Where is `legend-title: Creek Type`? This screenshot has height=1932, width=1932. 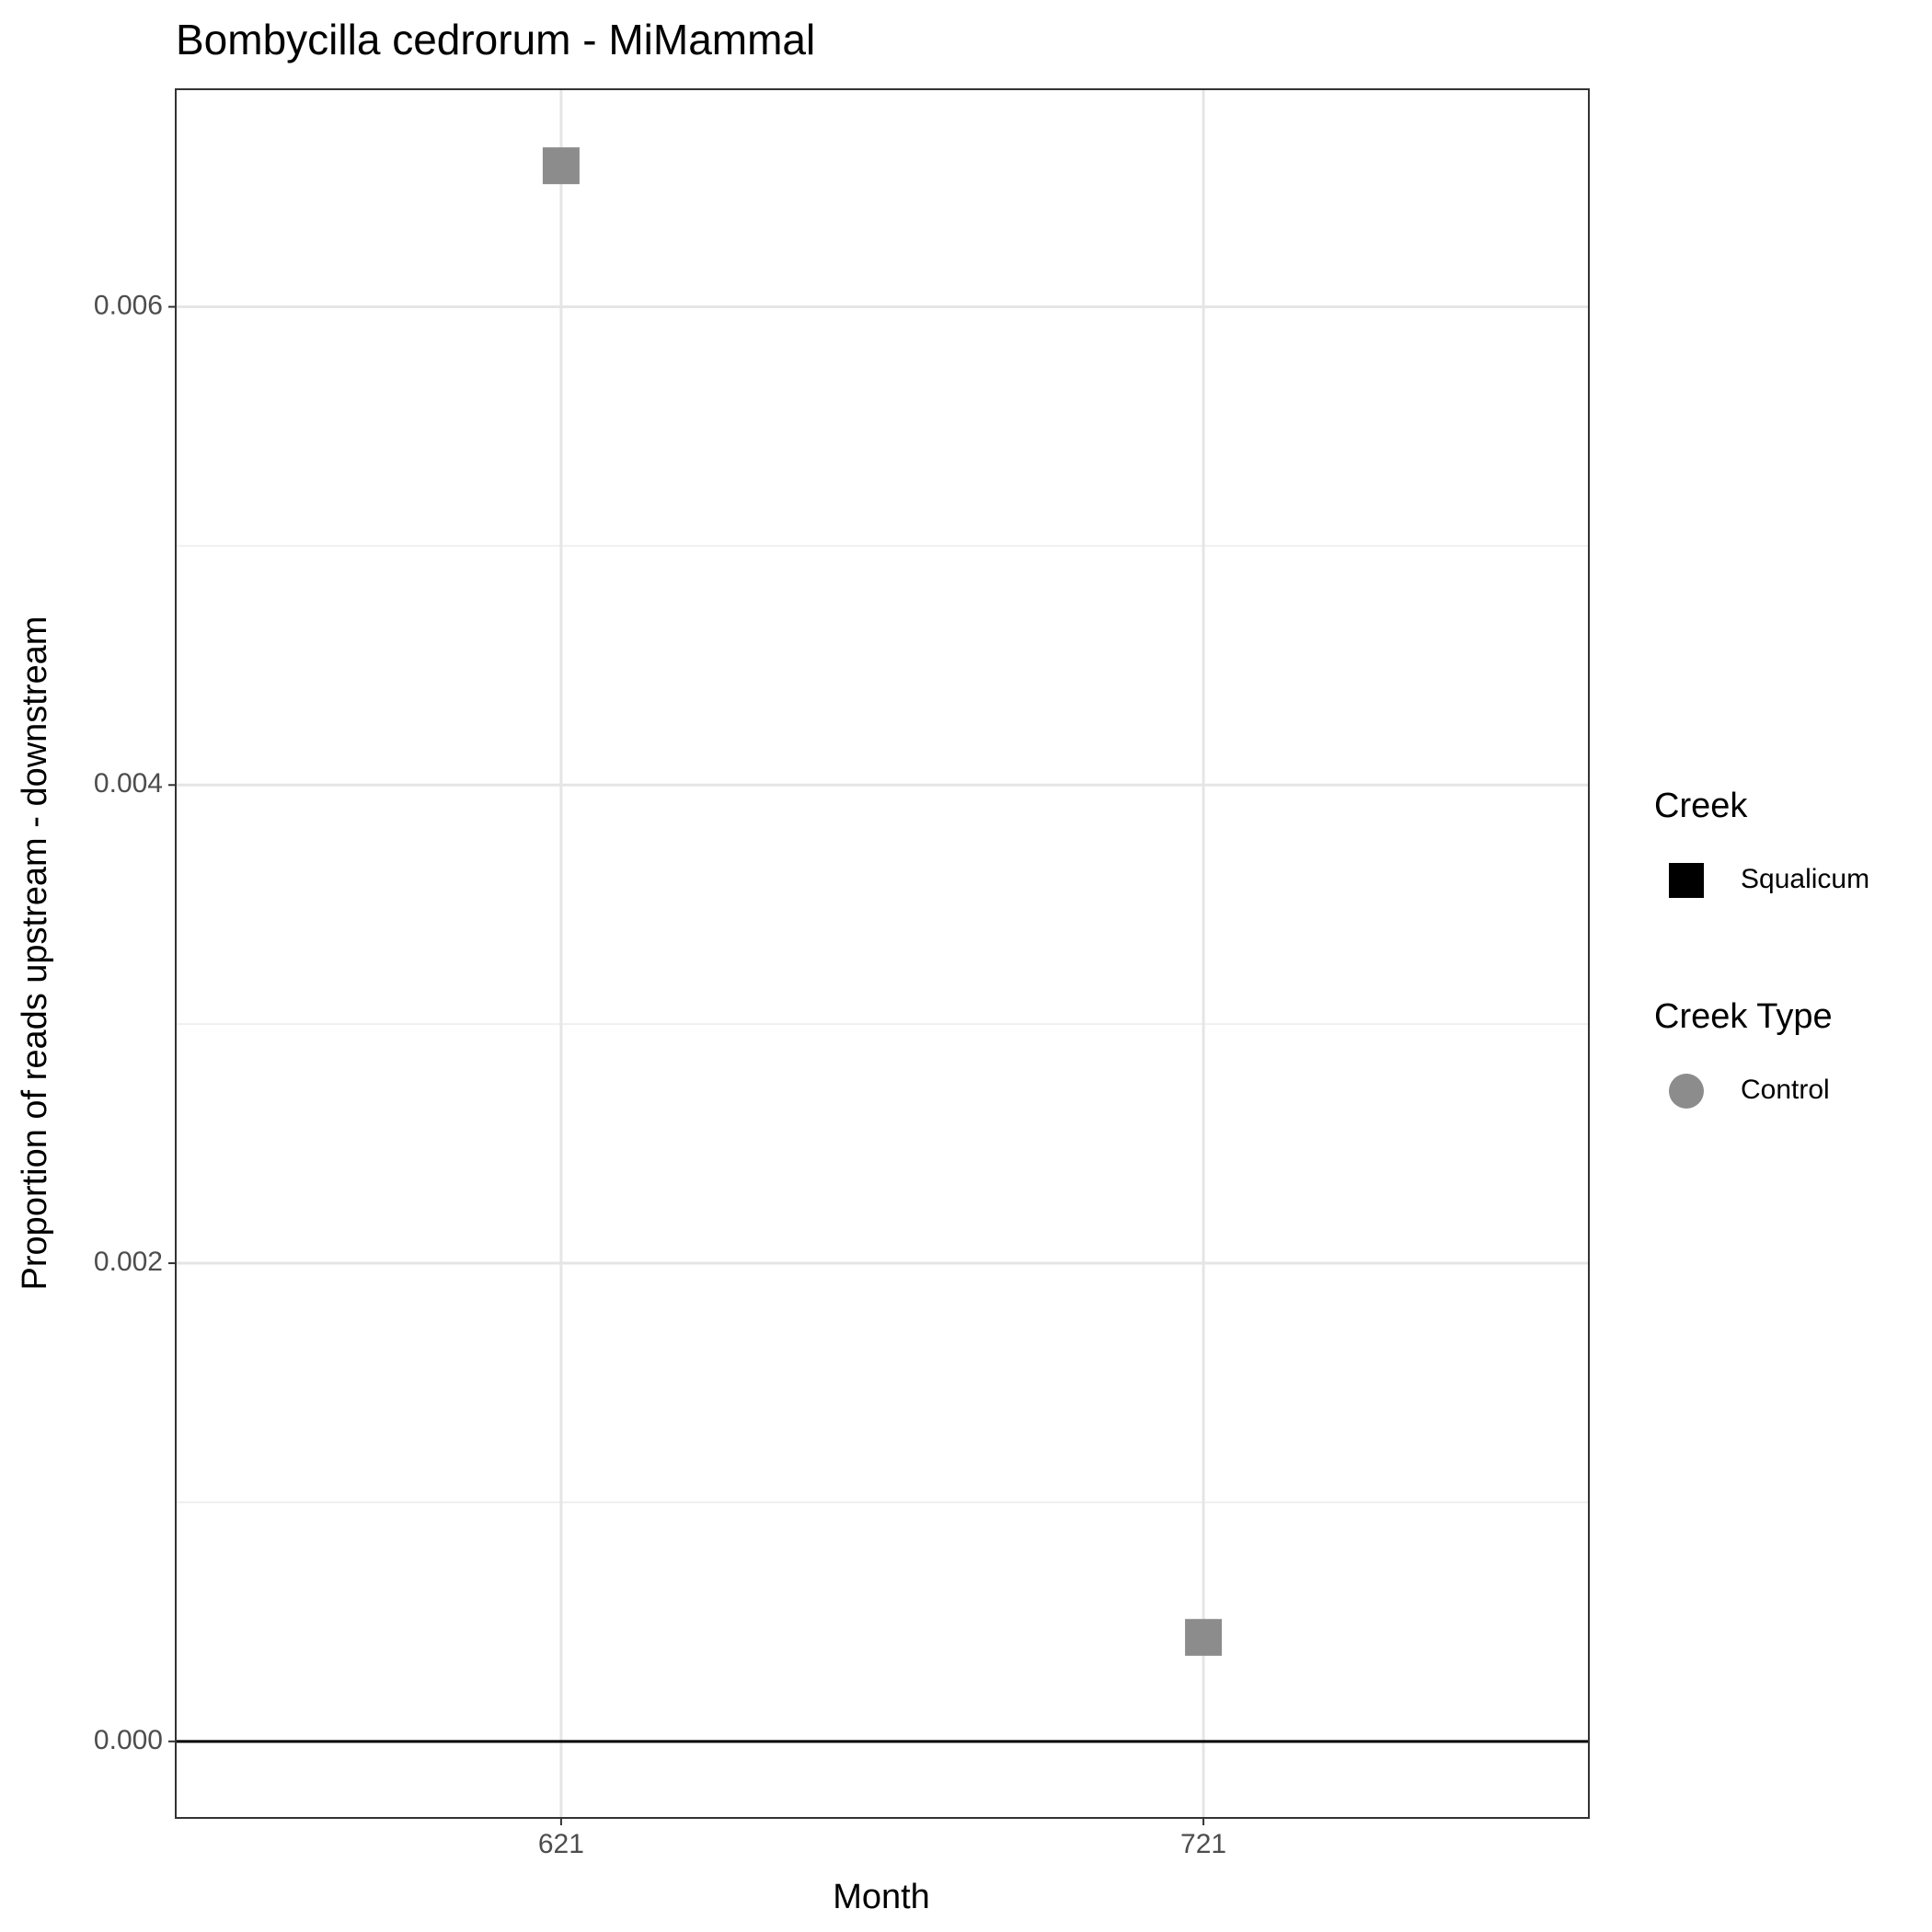
legend-title: Creek Type is located at coordinates (1743, 1016).